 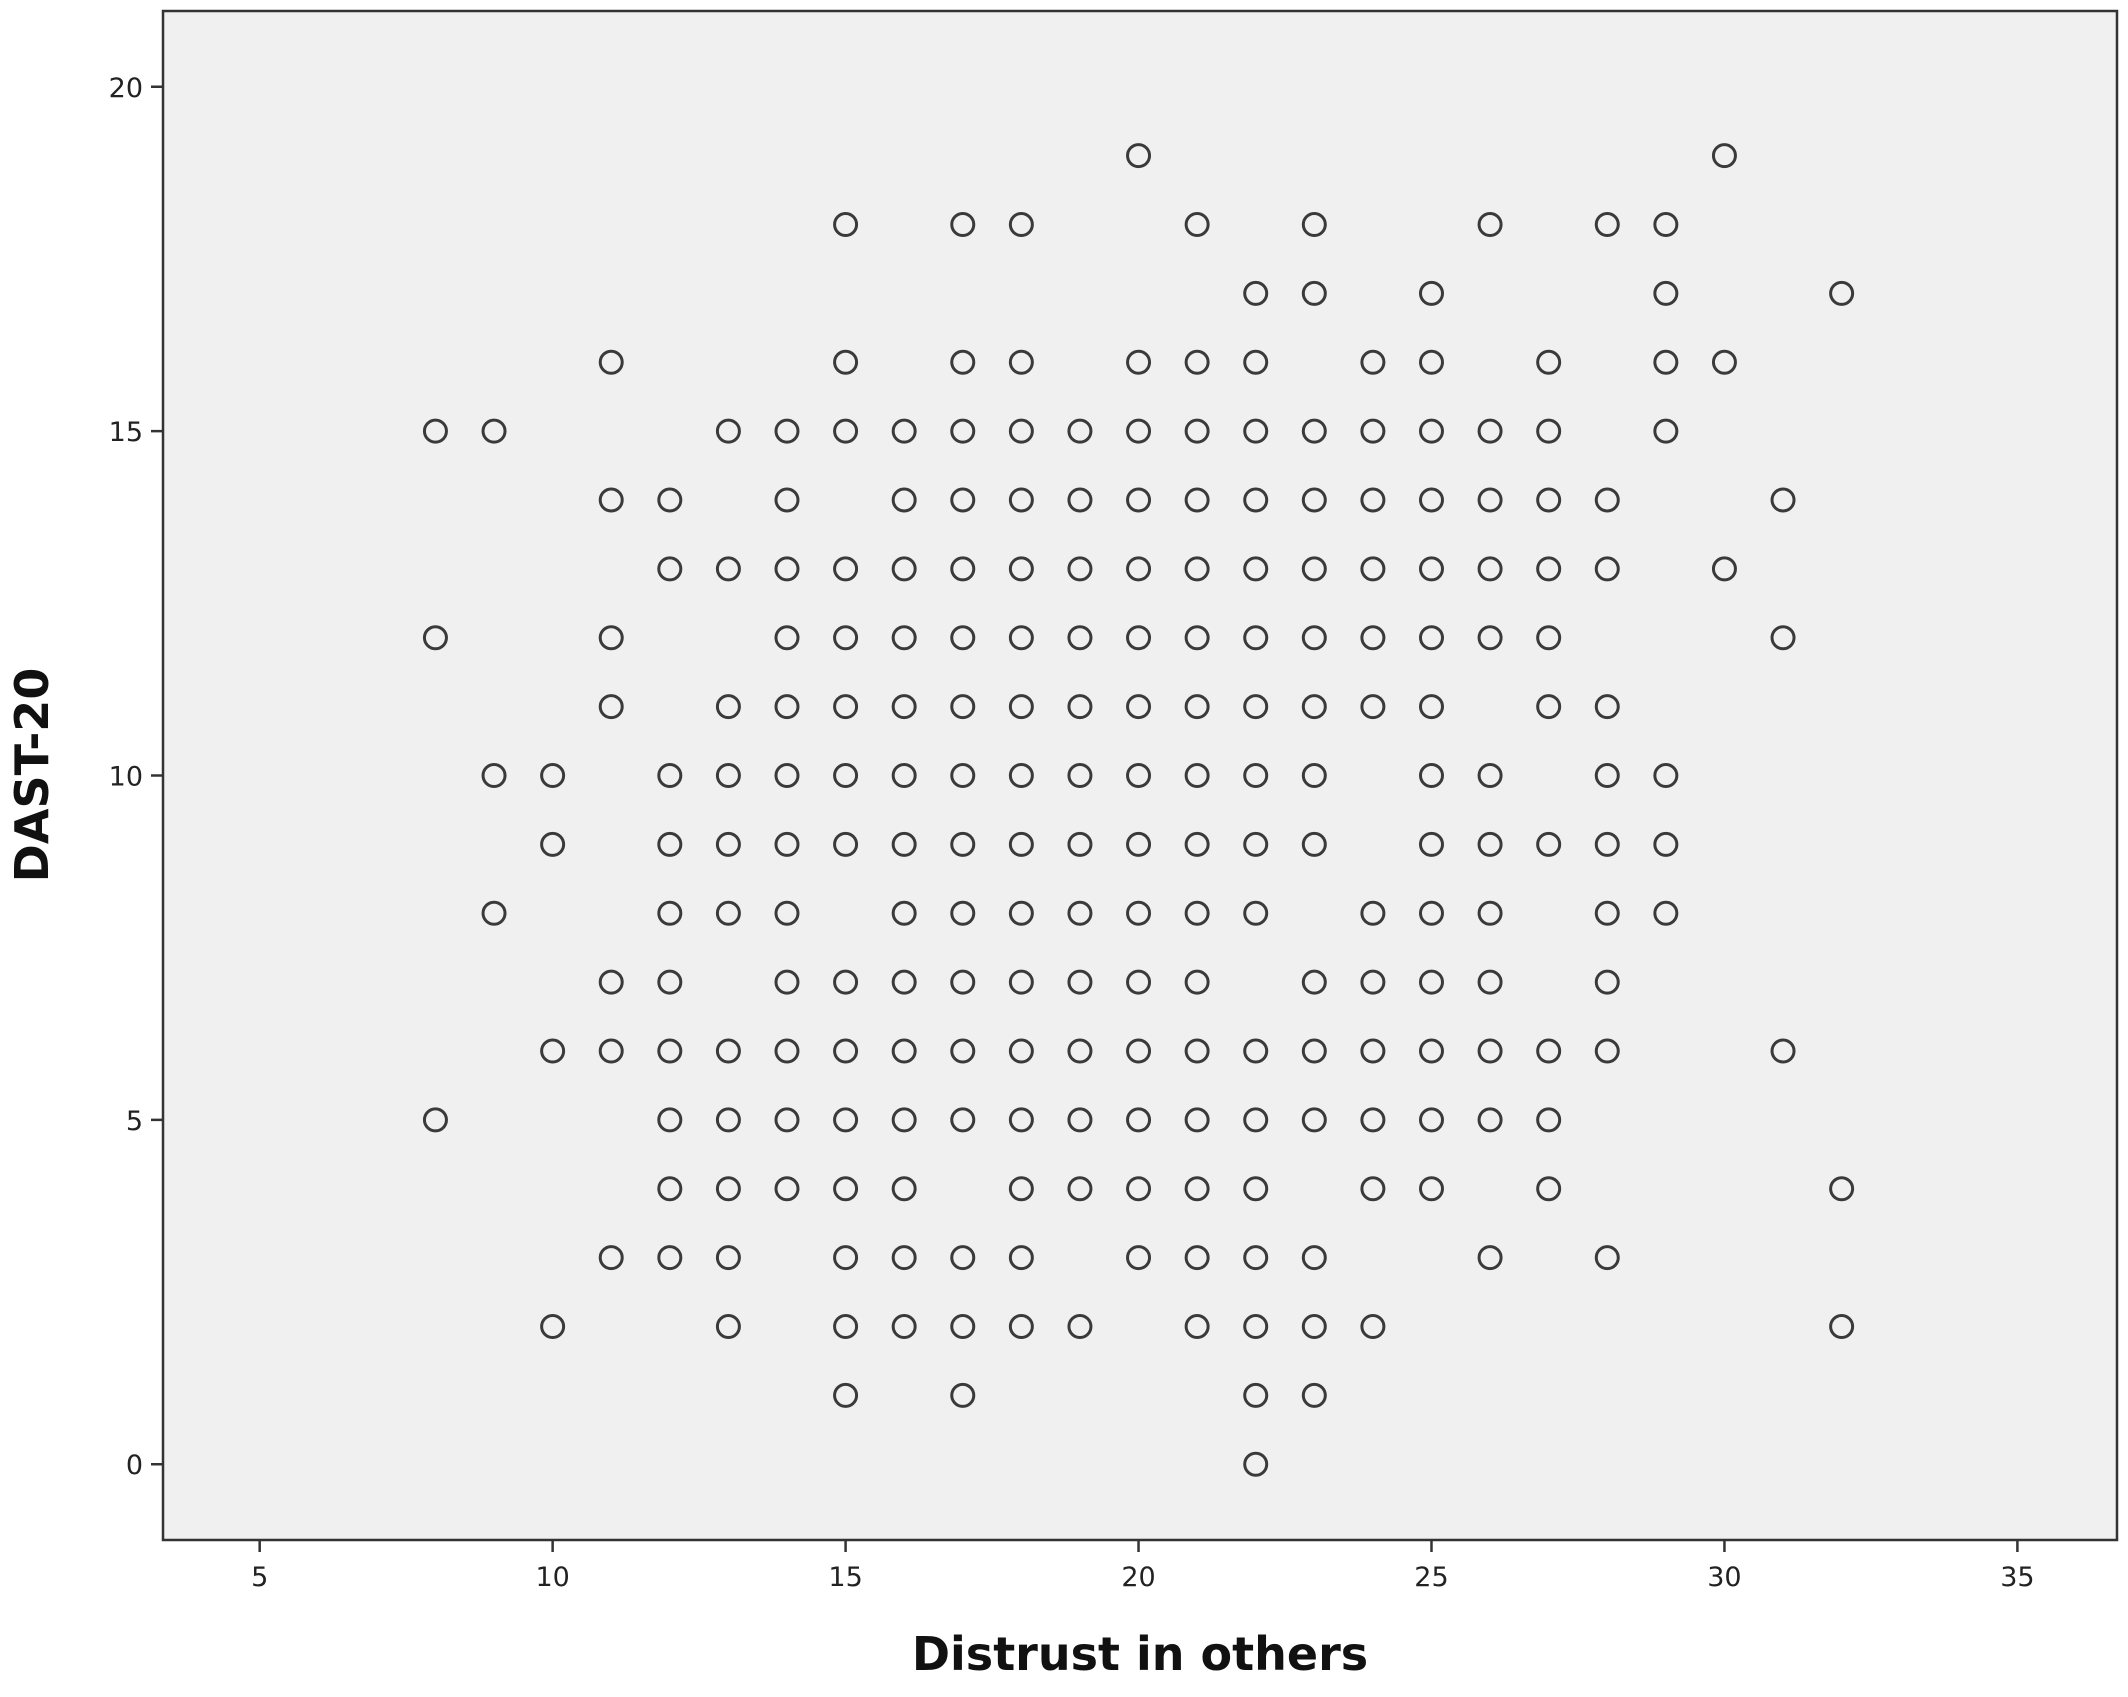 What do you see at coordinates (259, 1577) in the screenshot?
I see `x-tick-label: 5` at bounding box center [259, 1577].